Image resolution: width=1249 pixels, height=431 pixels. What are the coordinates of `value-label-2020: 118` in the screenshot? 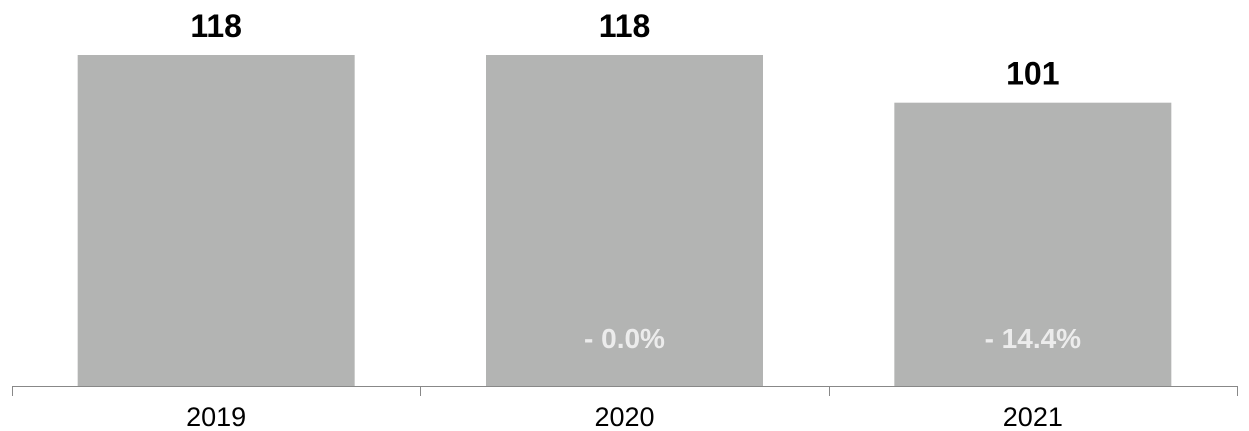 It's located at (625, 26).